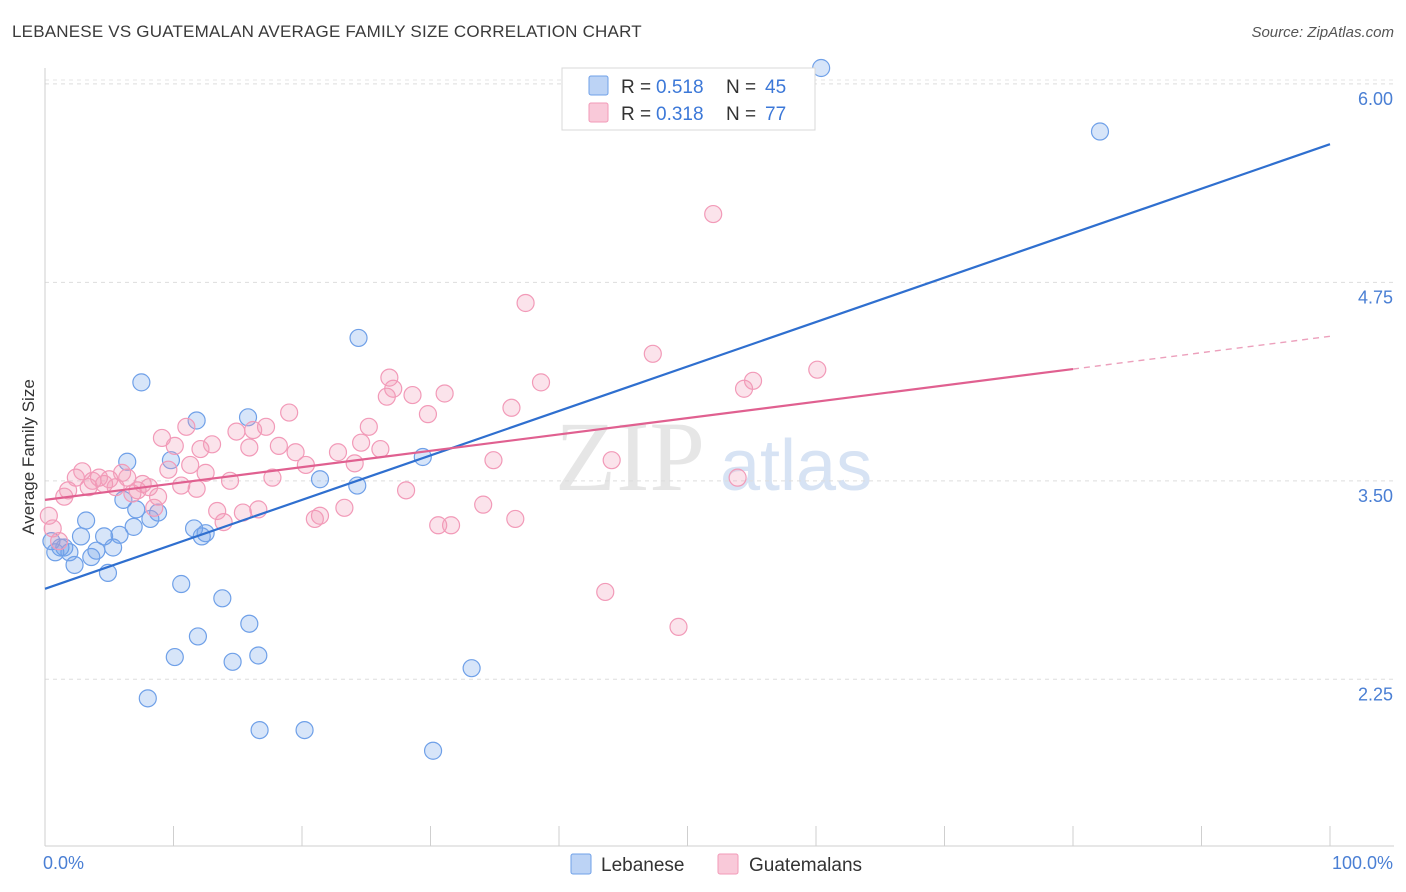 The width and height of the screenshot is (1406, 892). What do you see at coordinates (796, 466) in the screenshot?
I see `watermark-atlas: atlas` at bounding box center [796, 466].